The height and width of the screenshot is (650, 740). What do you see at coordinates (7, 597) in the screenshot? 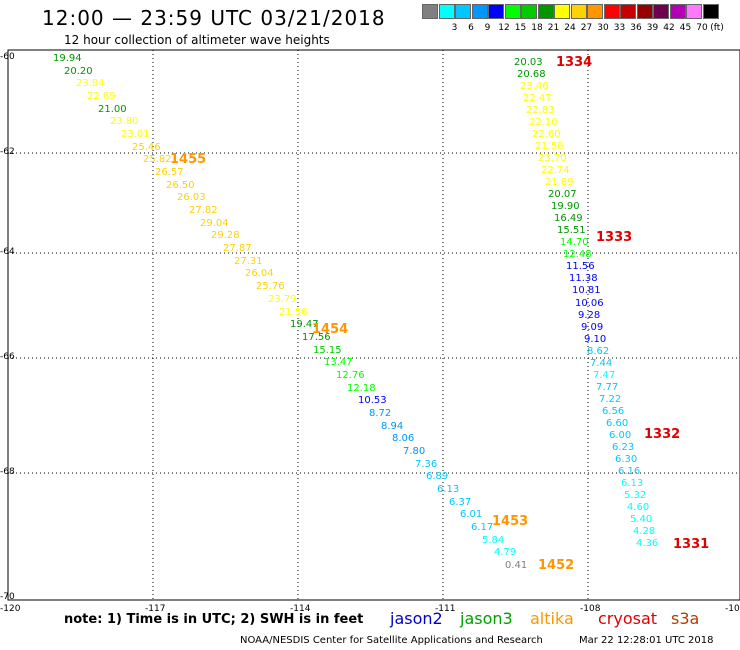
I see `latitude-tick: -70` at bounding box center [7, 597].